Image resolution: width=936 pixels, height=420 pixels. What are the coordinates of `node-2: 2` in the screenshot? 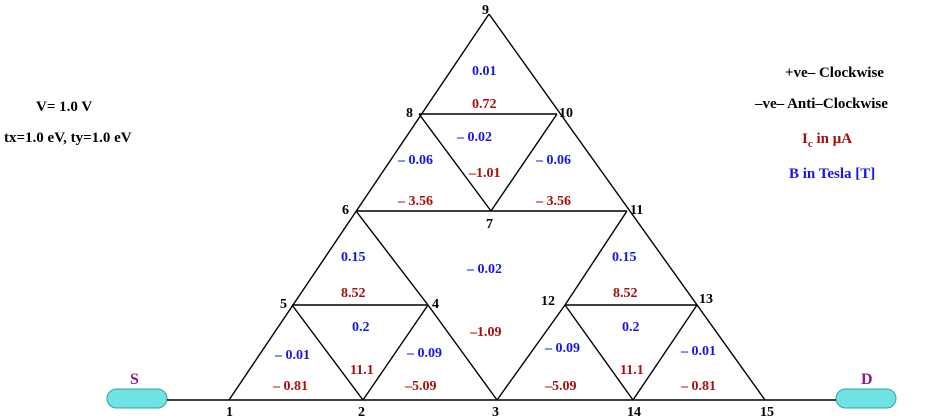 It's located at (361, 412).